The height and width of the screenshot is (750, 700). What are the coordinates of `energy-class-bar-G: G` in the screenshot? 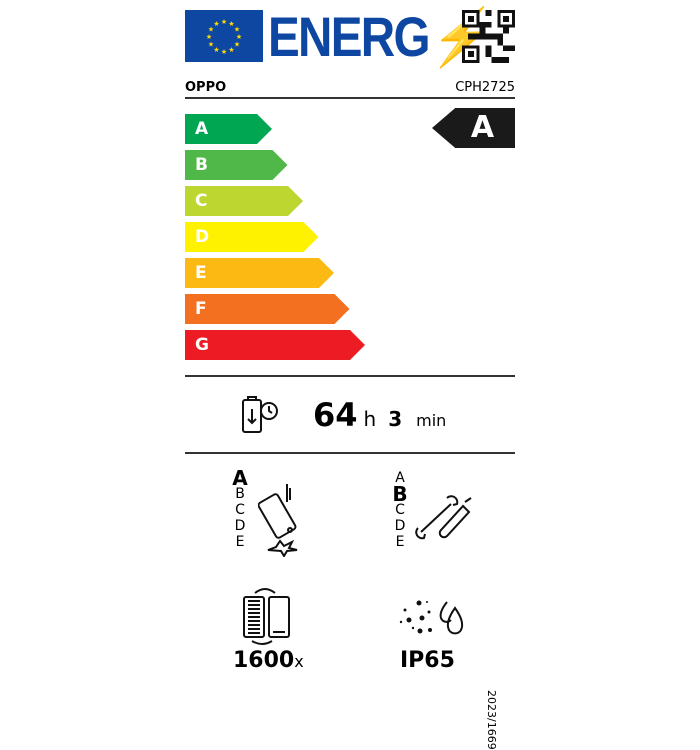 It's located at (275, 345).